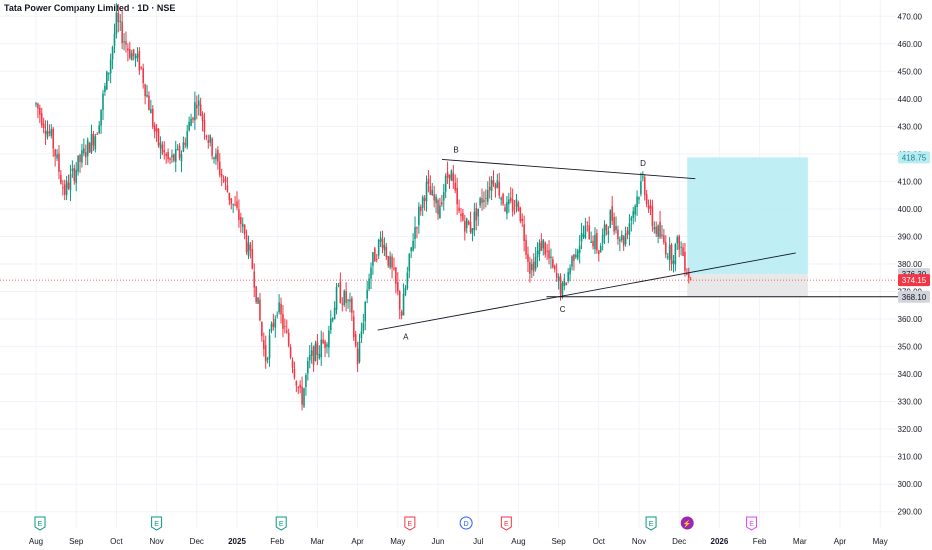 This screenshot has height=550, width=932. I want to click on price-tick-label: 380.00, so click(910, 264).